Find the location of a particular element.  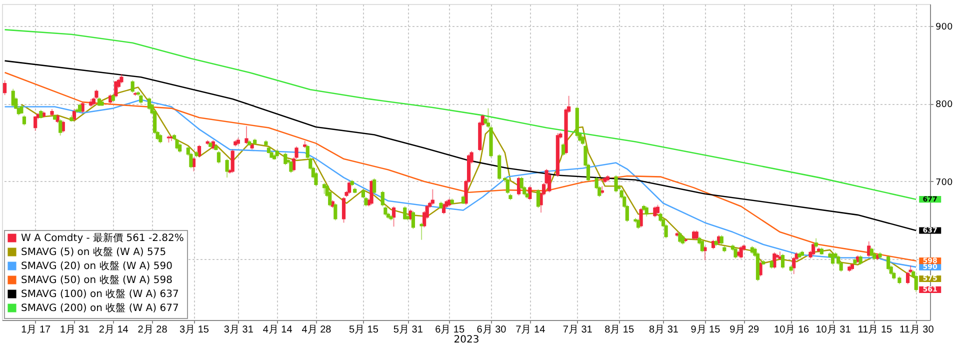

x-tick-label: 2月 28 is located at coordinates (153, 330).